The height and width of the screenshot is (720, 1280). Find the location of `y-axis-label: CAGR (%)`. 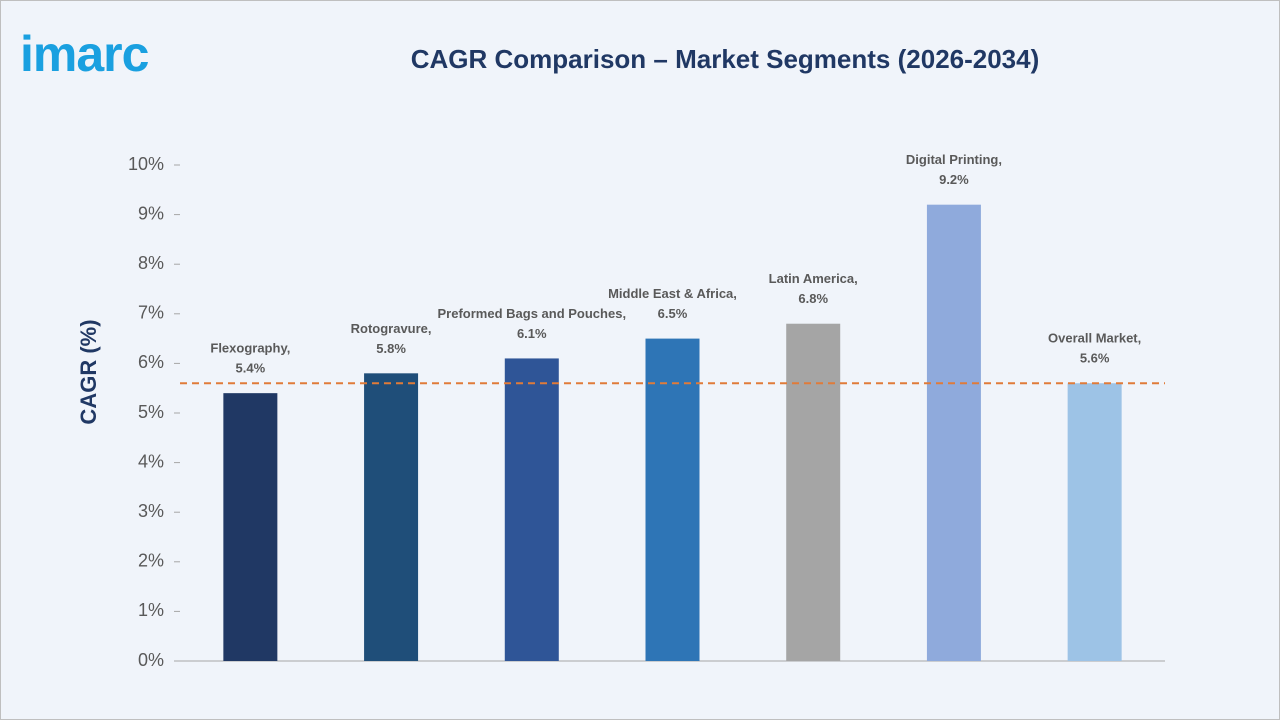

y-axis-label: CAGR (%) is located at coordinates (88, 371).